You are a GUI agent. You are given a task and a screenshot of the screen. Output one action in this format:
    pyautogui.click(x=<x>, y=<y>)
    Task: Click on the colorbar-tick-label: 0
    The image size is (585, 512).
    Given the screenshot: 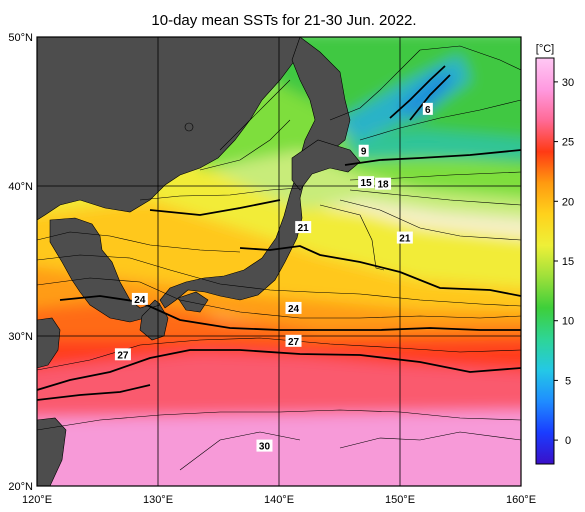 What is the action you would take?
    pyautogui.click(x=568, y=441)
    